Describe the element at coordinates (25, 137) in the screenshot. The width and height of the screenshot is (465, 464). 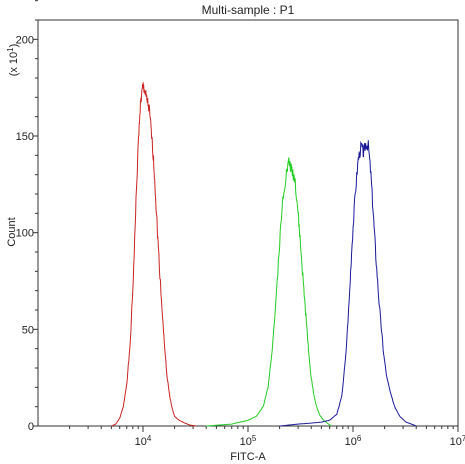
I see `y-tick-label: 150` at that location.